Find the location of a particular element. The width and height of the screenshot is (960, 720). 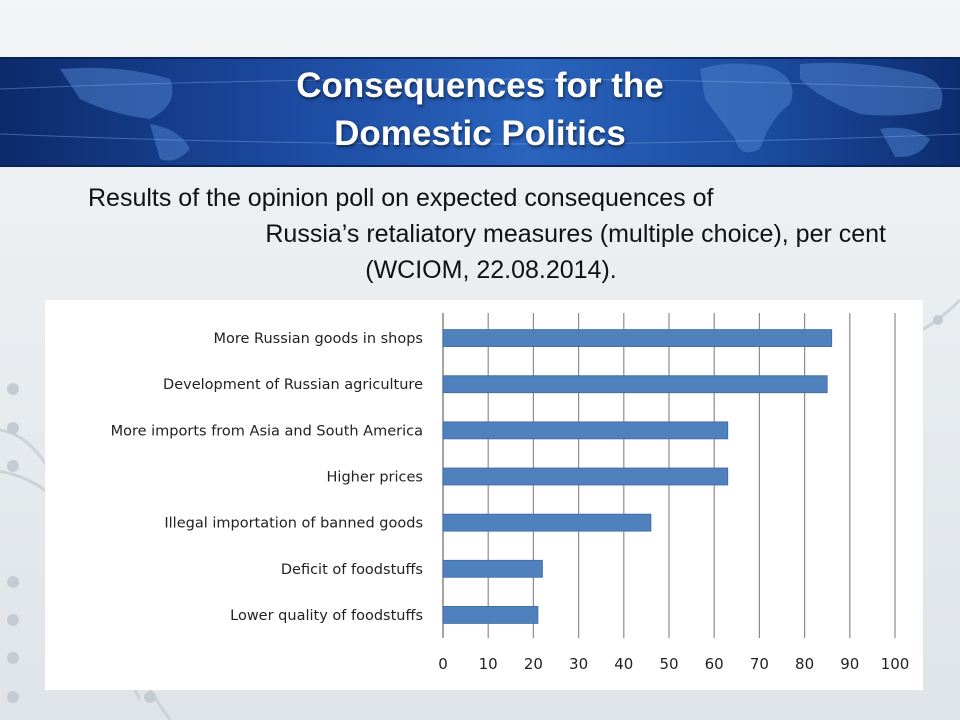

category-label-1: More Russian goods in shops is located at coordinates (318, 339).